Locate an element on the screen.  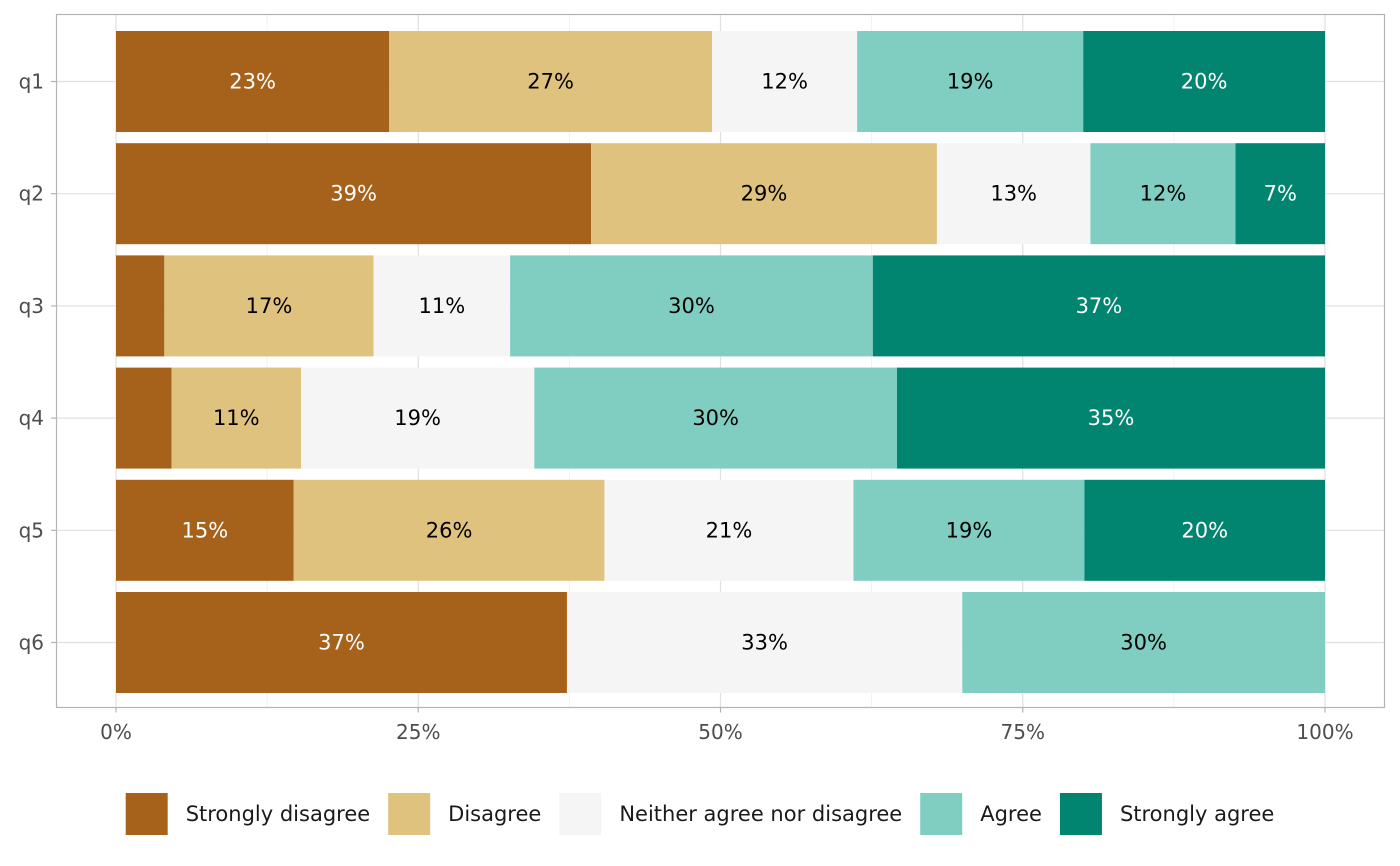
bar-value-label: 21% is located at coordinates (729, 530).